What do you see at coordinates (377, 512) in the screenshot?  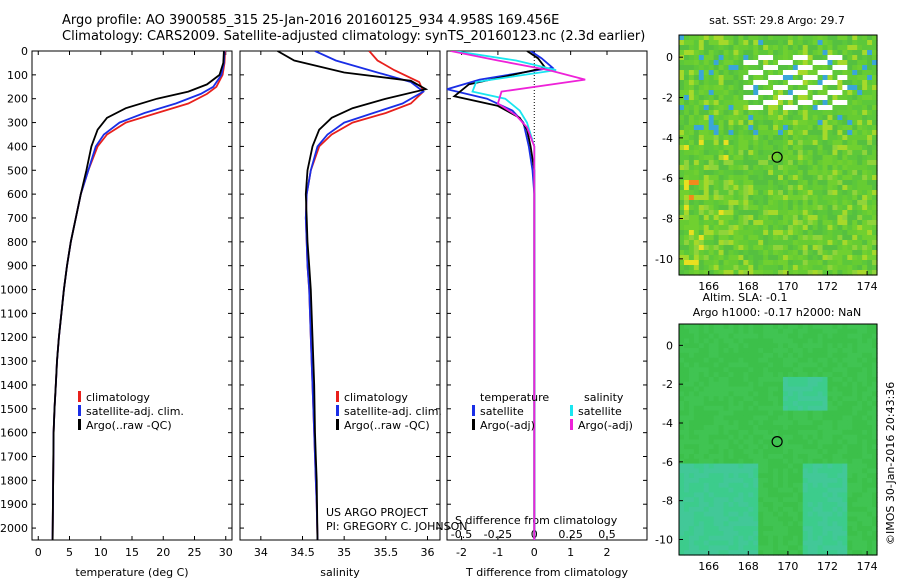 I see `project-line-1: US ARGO PROJECT` at bounding box center [377, 512].